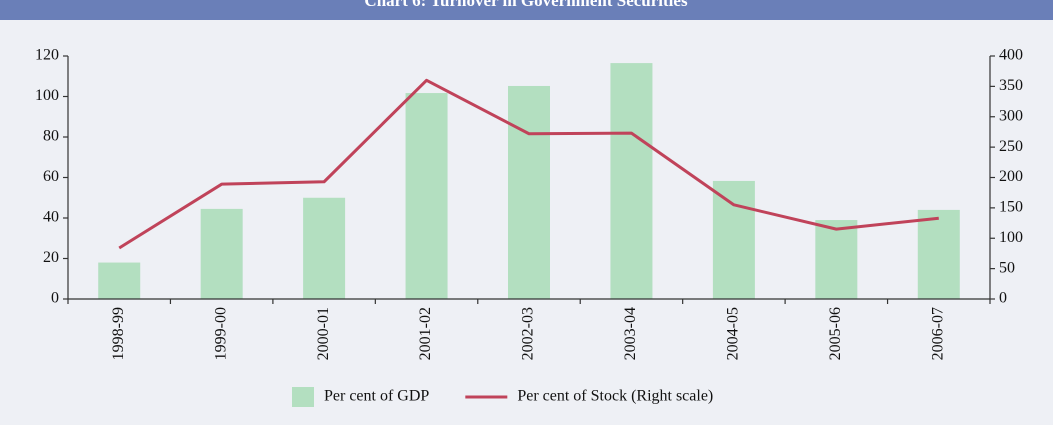  Describe the element at coordinates (118, 333) in the screenshot. I see `x-tick-label: 1998-99` at that location.